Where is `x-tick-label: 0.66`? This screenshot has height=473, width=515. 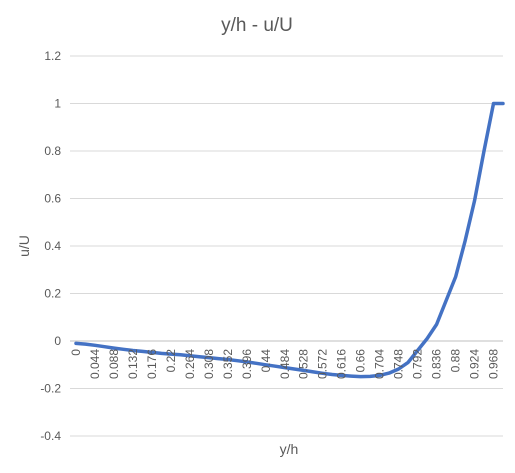
x-tick-label: 0.66 is located at coordinates (361, 361).